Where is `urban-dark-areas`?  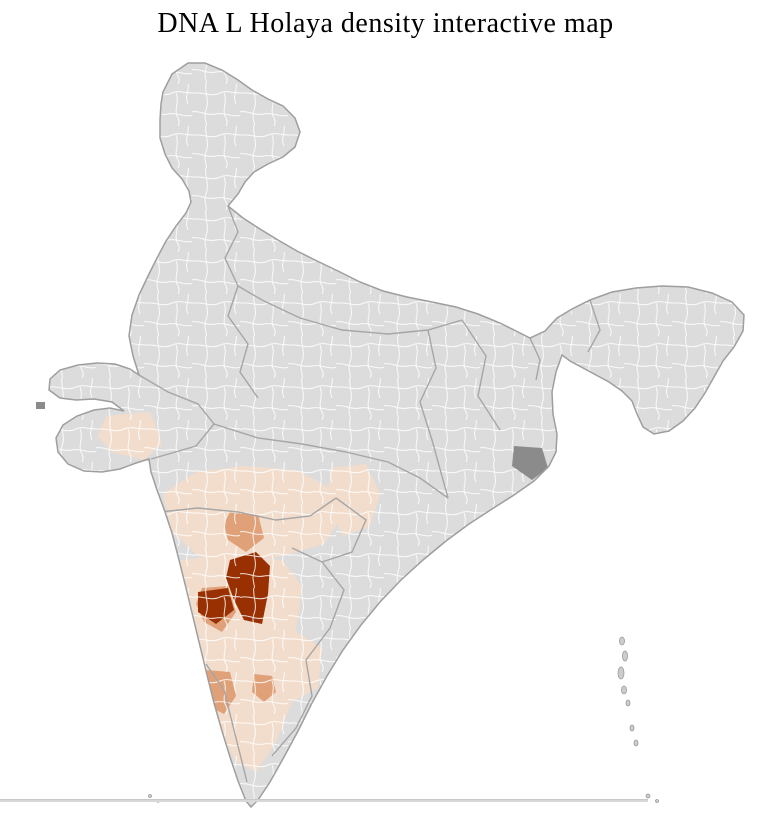 urban-dark-areas is located at coordinates (292, 441).